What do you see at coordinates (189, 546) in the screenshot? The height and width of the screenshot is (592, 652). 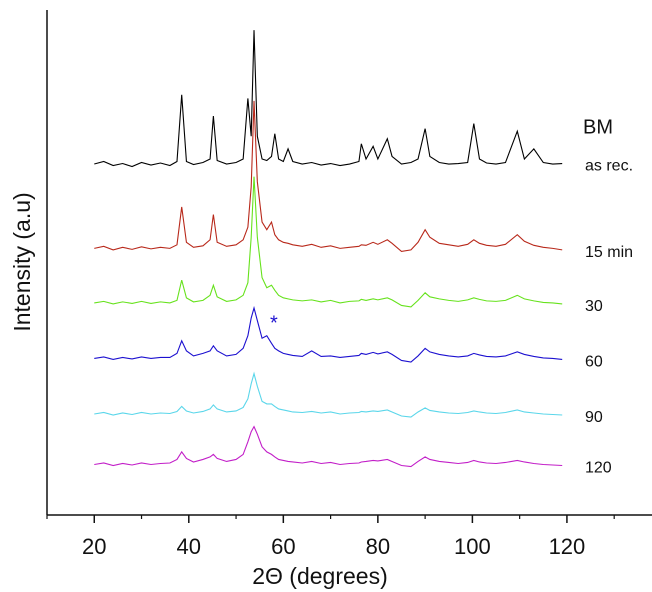 I see `x-tick-label: 40` at bounding box center [189, 546].